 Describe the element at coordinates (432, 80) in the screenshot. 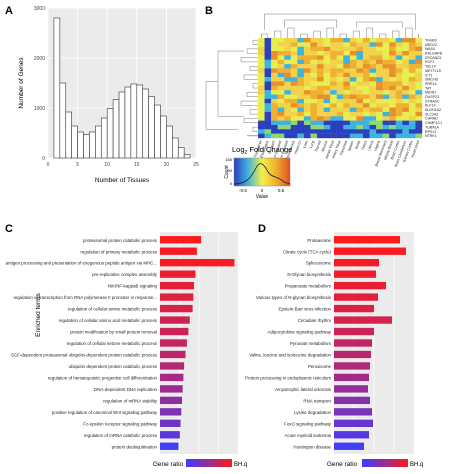

I see `heatmap-row-label: SMCHD` at that location.